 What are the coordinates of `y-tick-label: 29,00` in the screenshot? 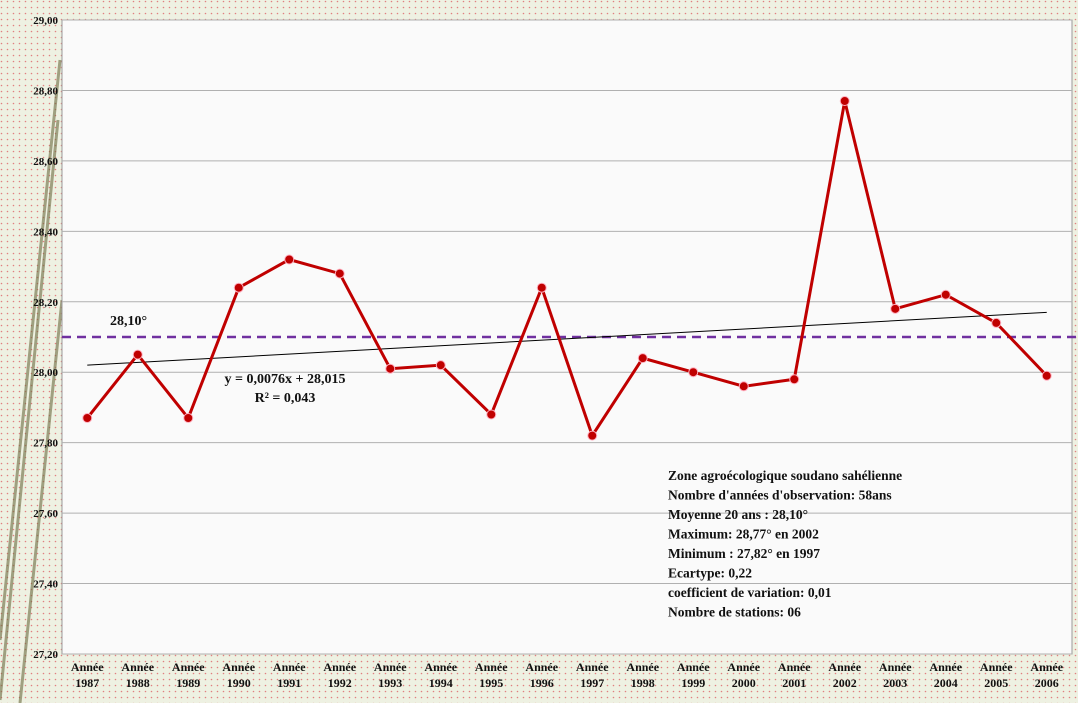 It's located at (45, 21).